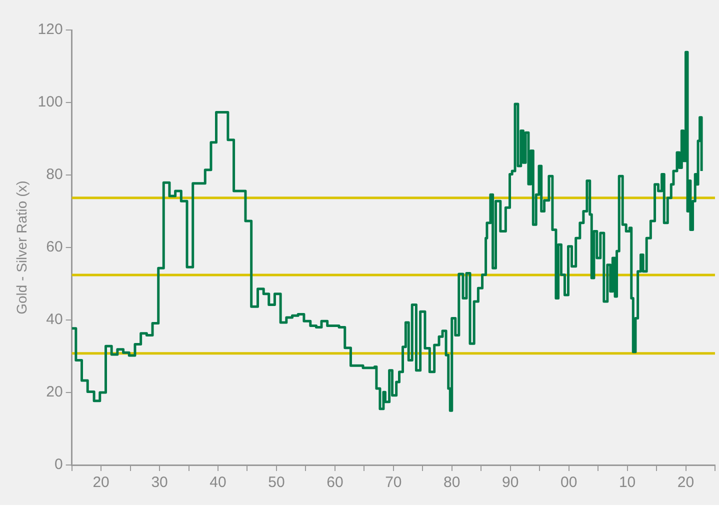 Image resolution: width=719 pixels, height=525 pixels. Describe the element at coordinates (452, 483) in the screenshot. I see `x-tick-label: 80` at that location.